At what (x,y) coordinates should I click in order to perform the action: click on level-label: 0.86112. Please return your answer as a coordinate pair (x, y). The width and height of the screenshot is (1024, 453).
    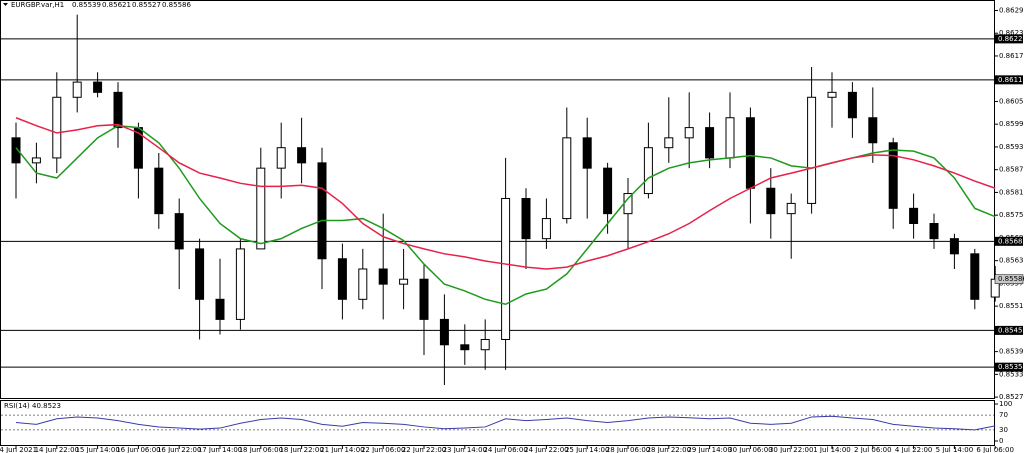
    Looking at the image, I should click on (1011, 80).